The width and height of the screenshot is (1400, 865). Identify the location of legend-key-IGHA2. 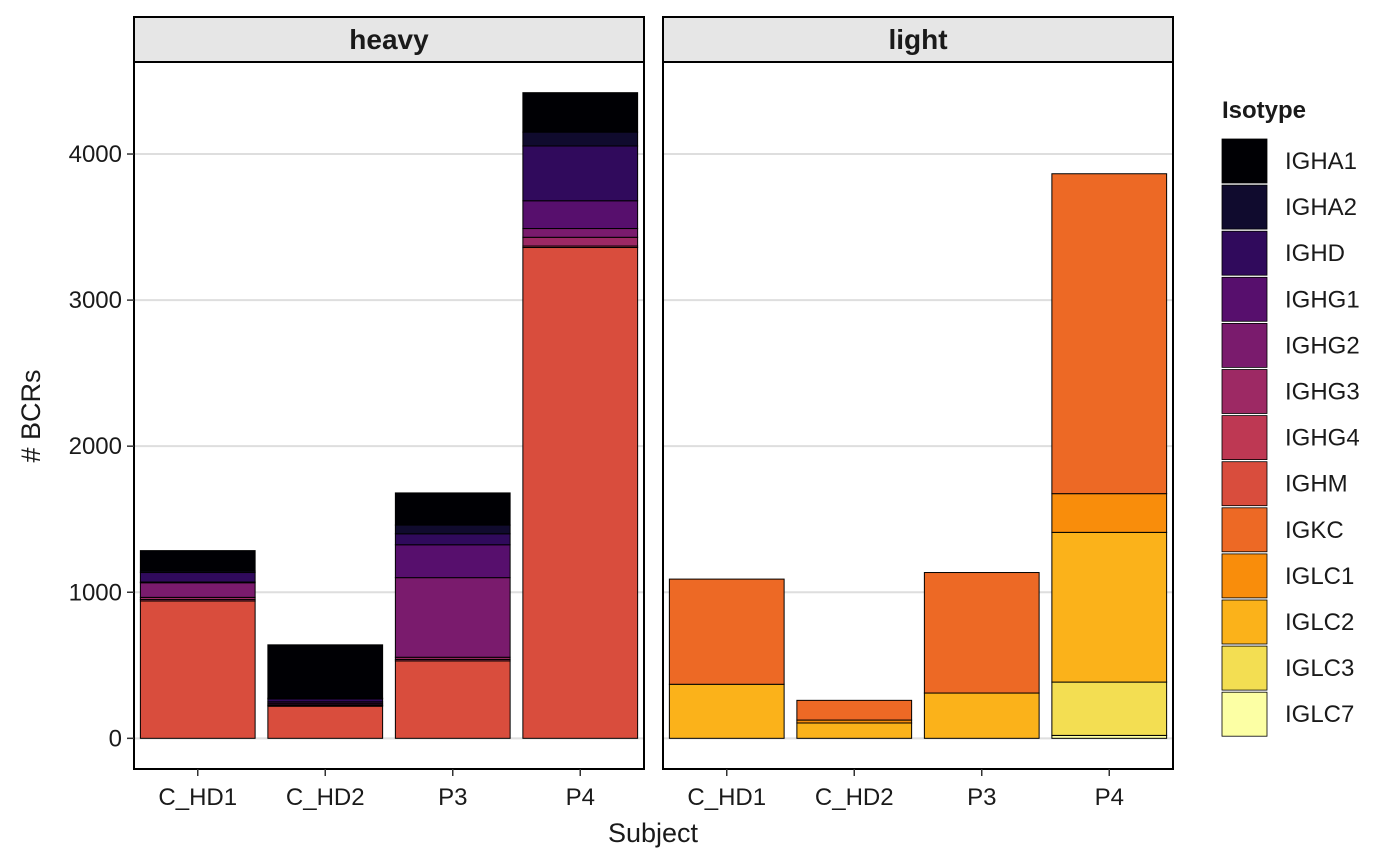
(1244, 207).